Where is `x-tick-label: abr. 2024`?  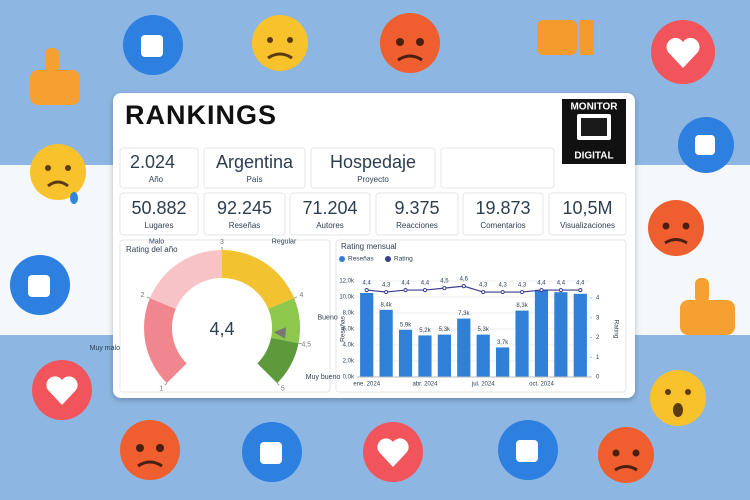 x-tick-label: abr. 2024 is located at coordinates (425, 385).